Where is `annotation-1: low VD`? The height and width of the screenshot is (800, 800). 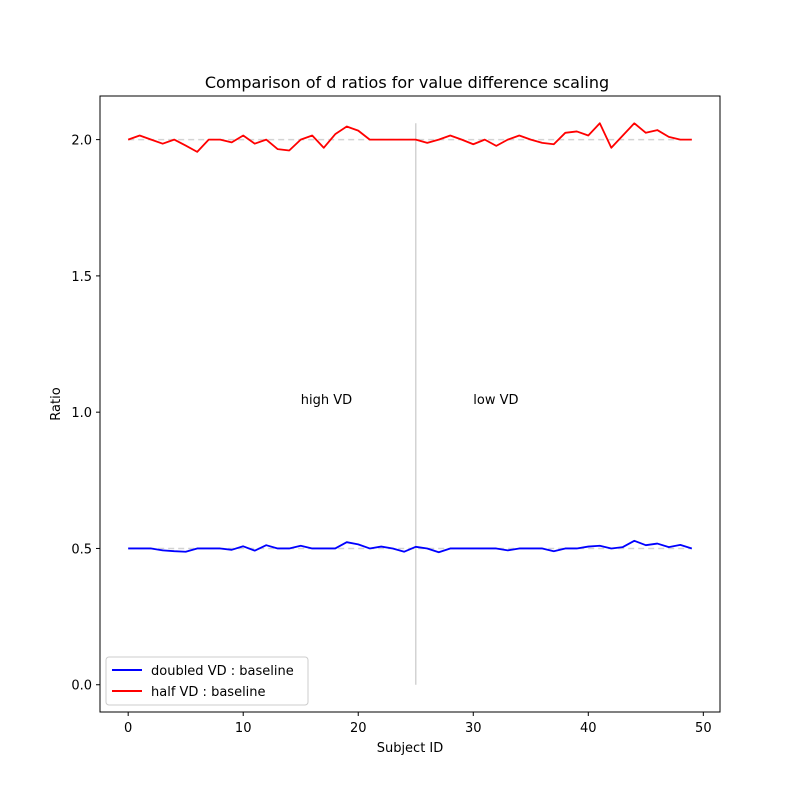 annotation-1: low VD is located at coordinates (495, 400).